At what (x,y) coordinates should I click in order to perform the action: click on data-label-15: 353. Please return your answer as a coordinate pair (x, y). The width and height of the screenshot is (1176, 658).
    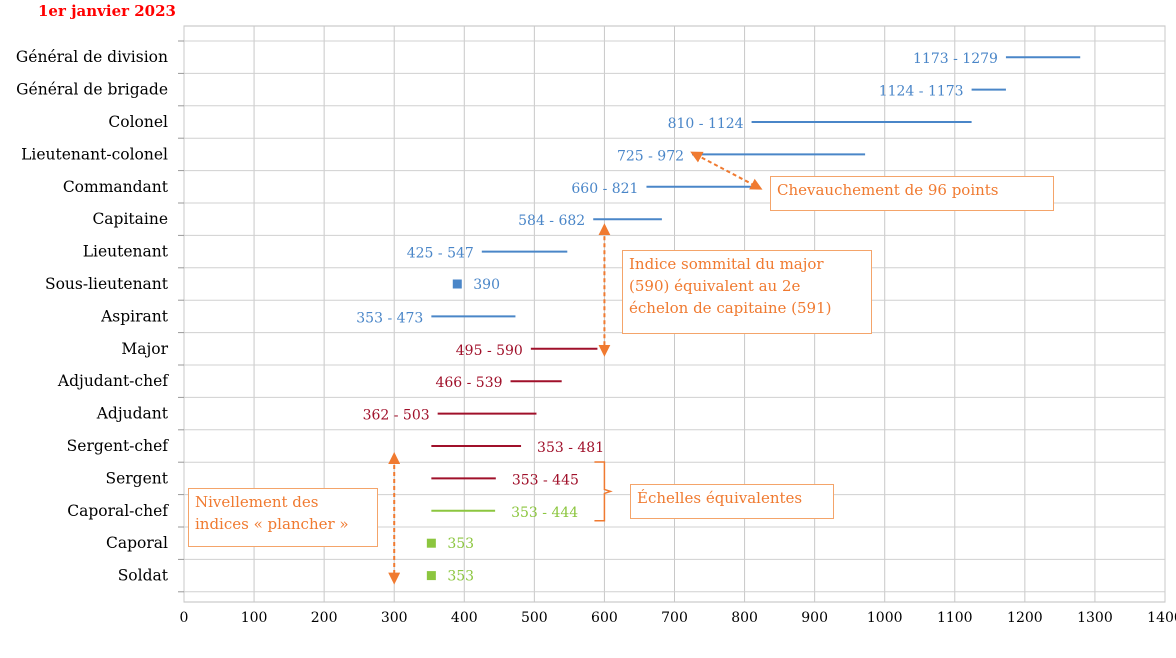
    Looking at the image, I should click on (460, 544).